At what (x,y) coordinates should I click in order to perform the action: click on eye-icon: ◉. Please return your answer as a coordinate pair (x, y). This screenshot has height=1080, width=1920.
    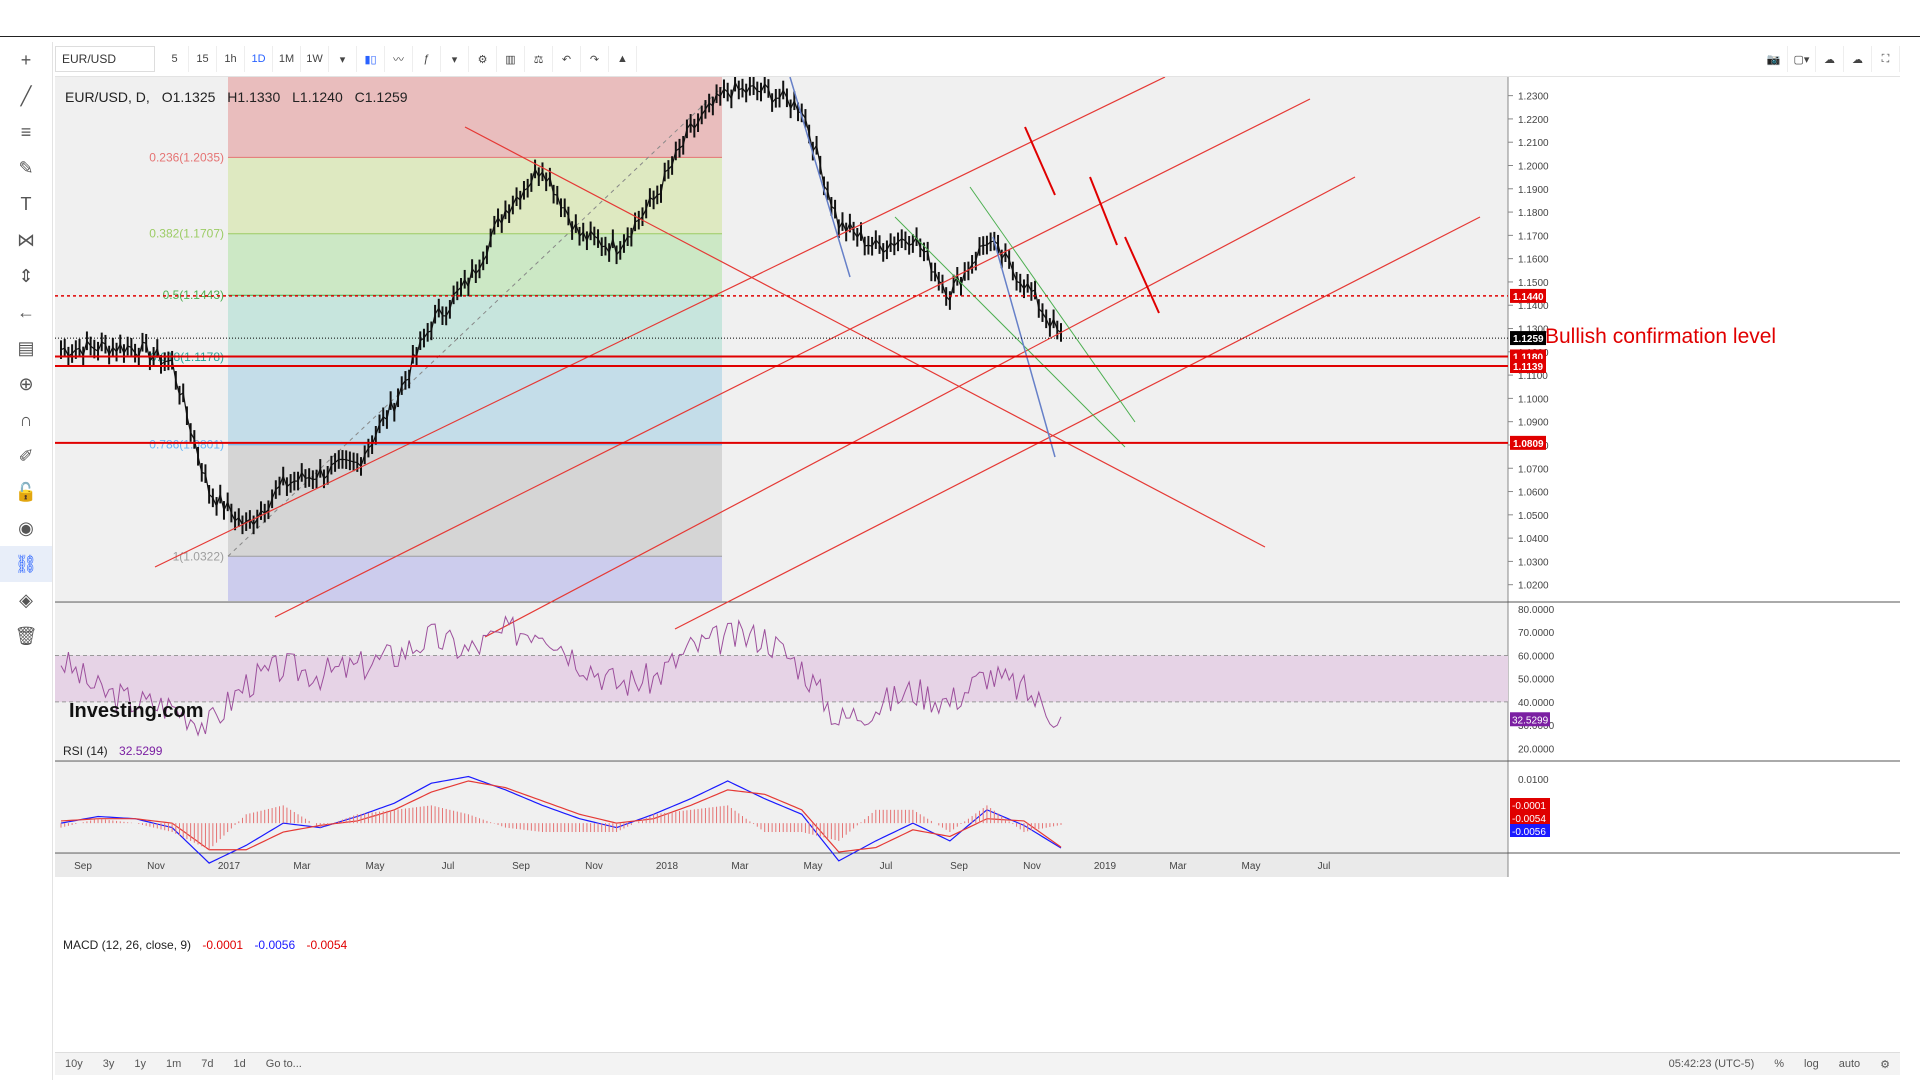
    Looking at the image, I should click on (26, 527).